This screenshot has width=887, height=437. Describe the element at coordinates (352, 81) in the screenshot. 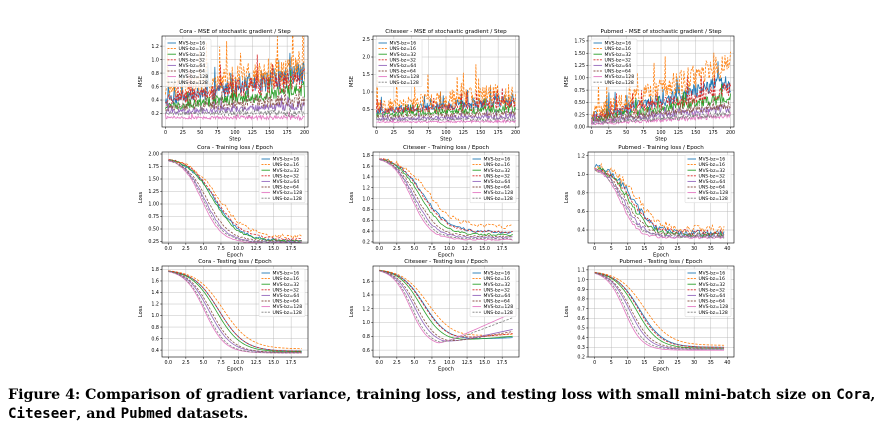

I see `y-axis-label: MSE` at that location.